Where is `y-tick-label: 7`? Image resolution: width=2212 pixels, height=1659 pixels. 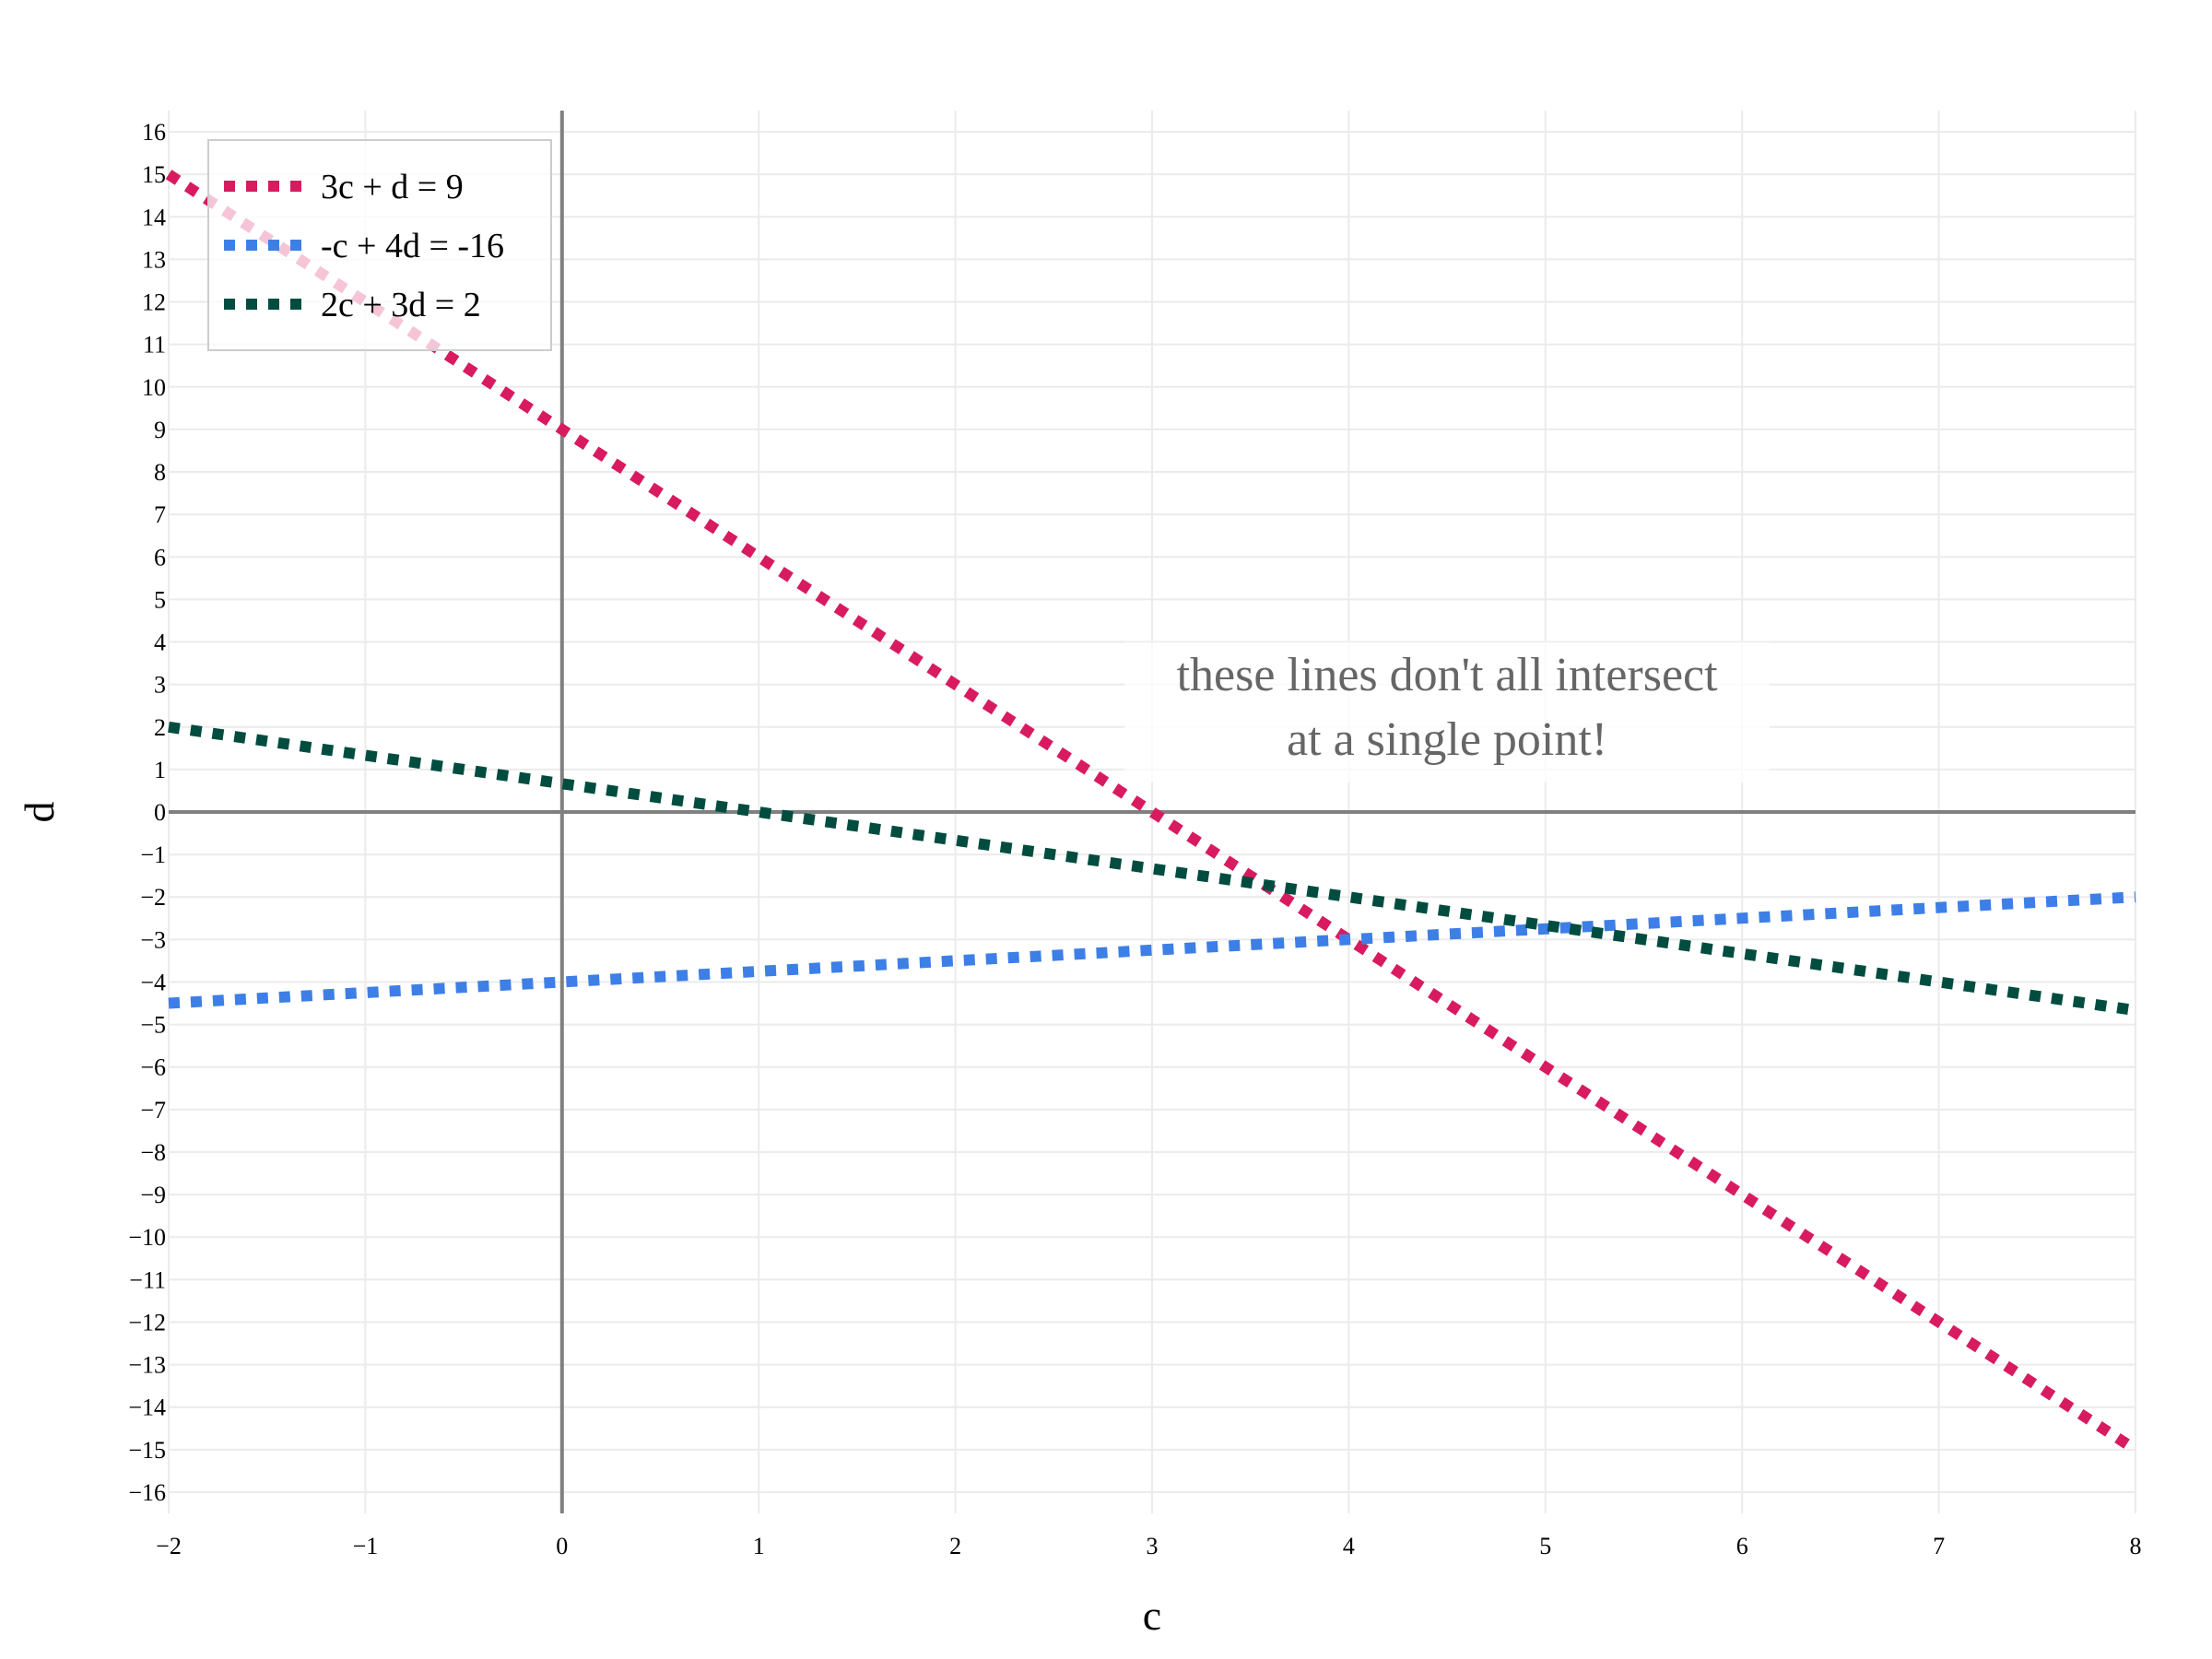
y-tick-label: 7 is located at coordinates (160, 514).